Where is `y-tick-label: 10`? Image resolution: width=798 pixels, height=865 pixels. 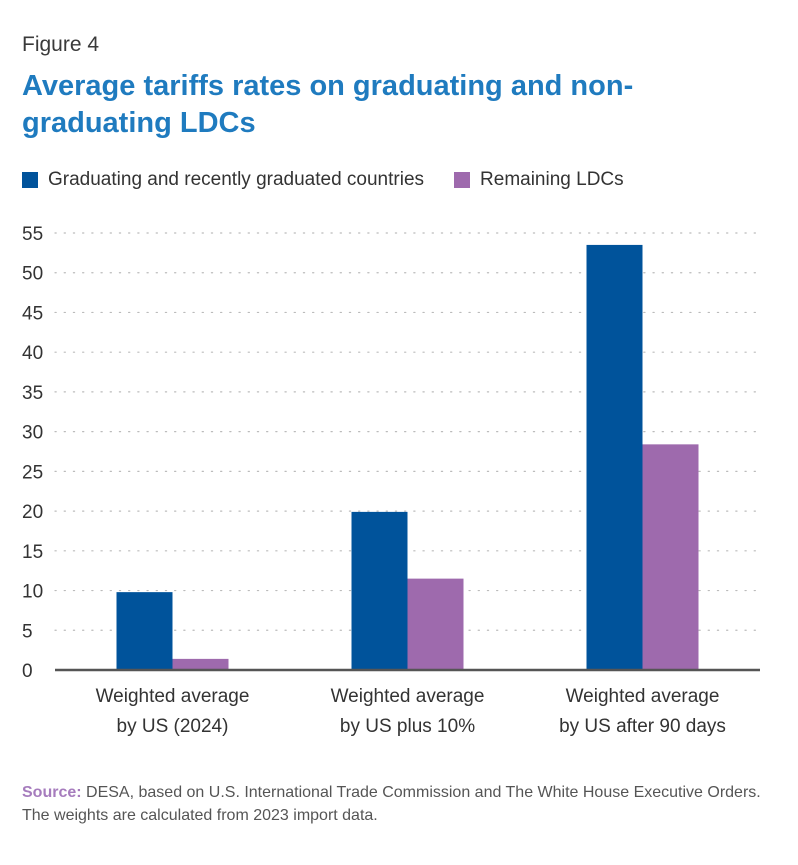
y-tick-label: 10 is located at coordinates (32, 592).